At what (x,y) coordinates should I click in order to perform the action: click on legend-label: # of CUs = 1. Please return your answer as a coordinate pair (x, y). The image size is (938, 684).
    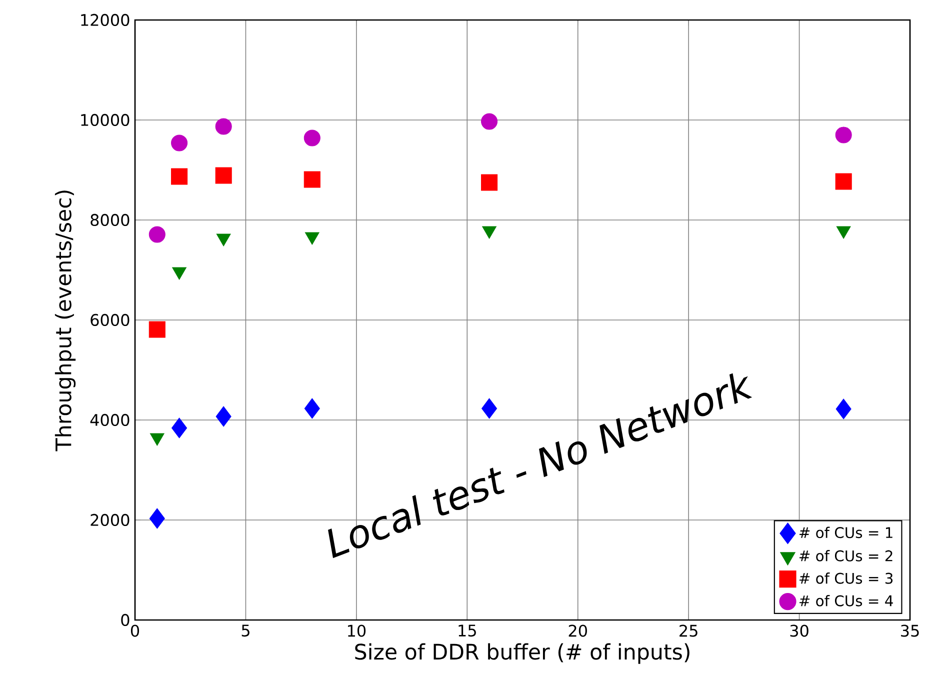
    Looking at the image, I should click on (846, 532).